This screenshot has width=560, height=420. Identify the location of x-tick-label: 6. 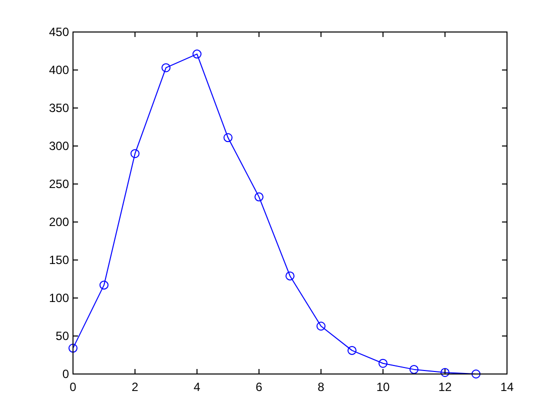
(259, 387).